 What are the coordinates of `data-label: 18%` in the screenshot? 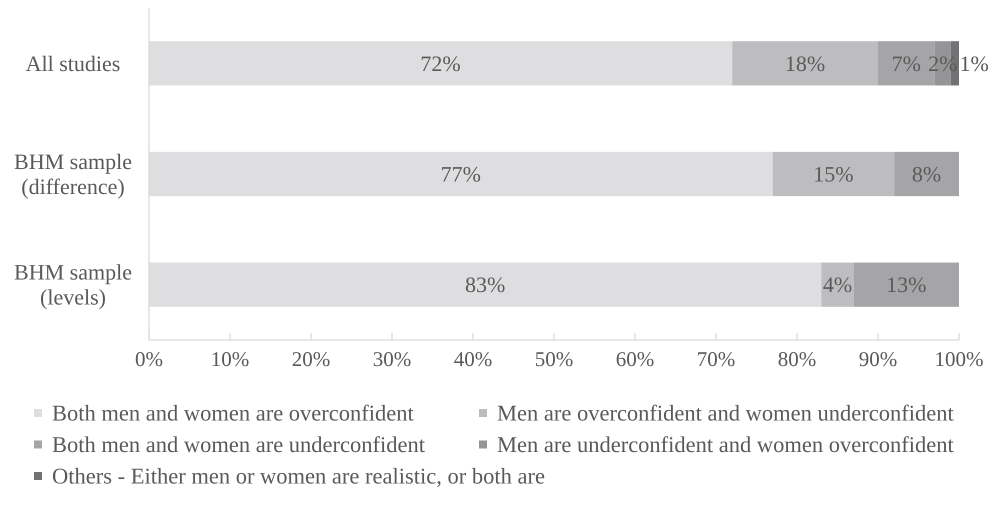 It's located at (805, 63).